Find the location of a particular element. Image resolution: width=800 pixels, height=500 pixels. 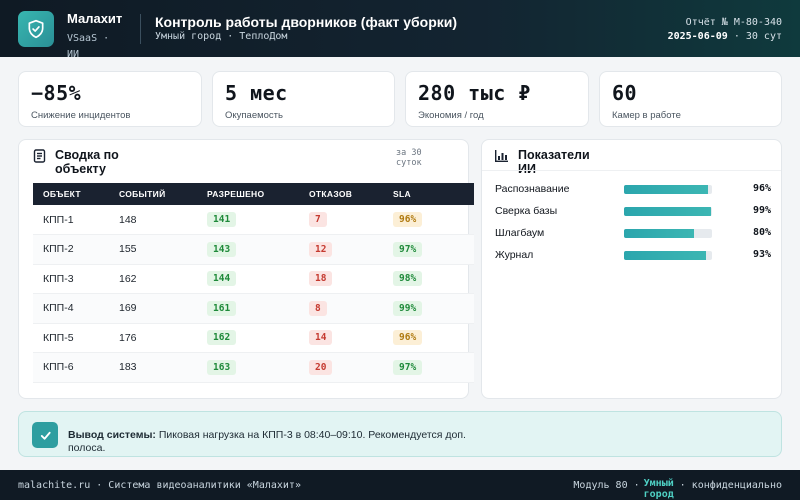

table-row: КПП-5 176 162 14 96% is located at coordinates (253, 338).